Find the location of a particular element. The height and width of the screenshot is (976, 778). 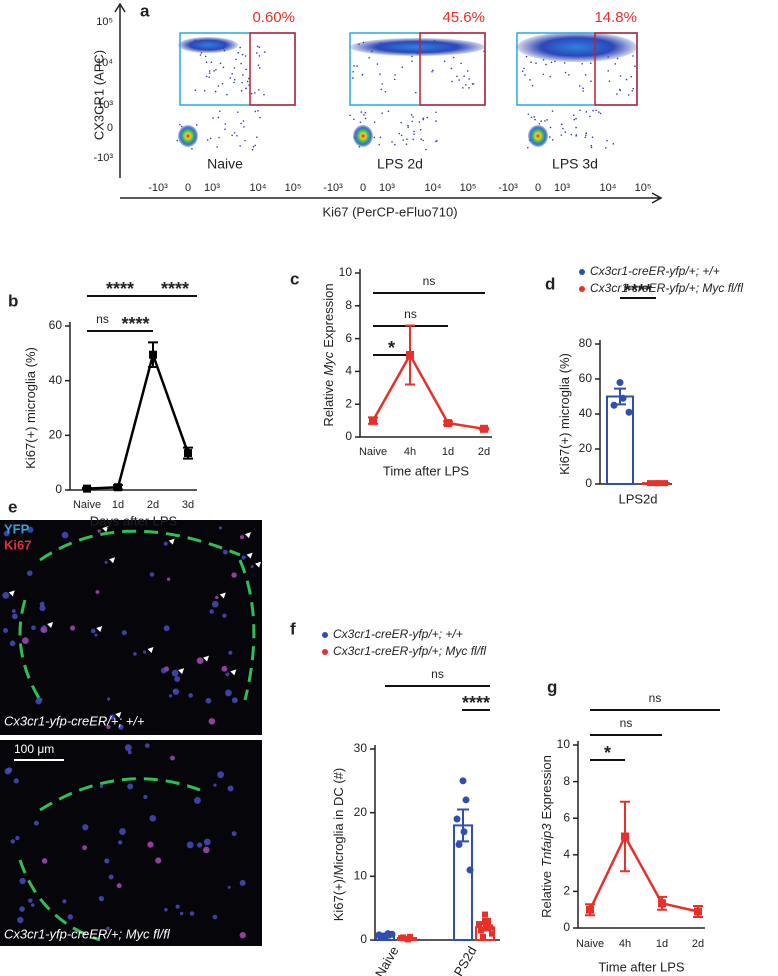

significance-label: ns is located at coordinates (437, 674).